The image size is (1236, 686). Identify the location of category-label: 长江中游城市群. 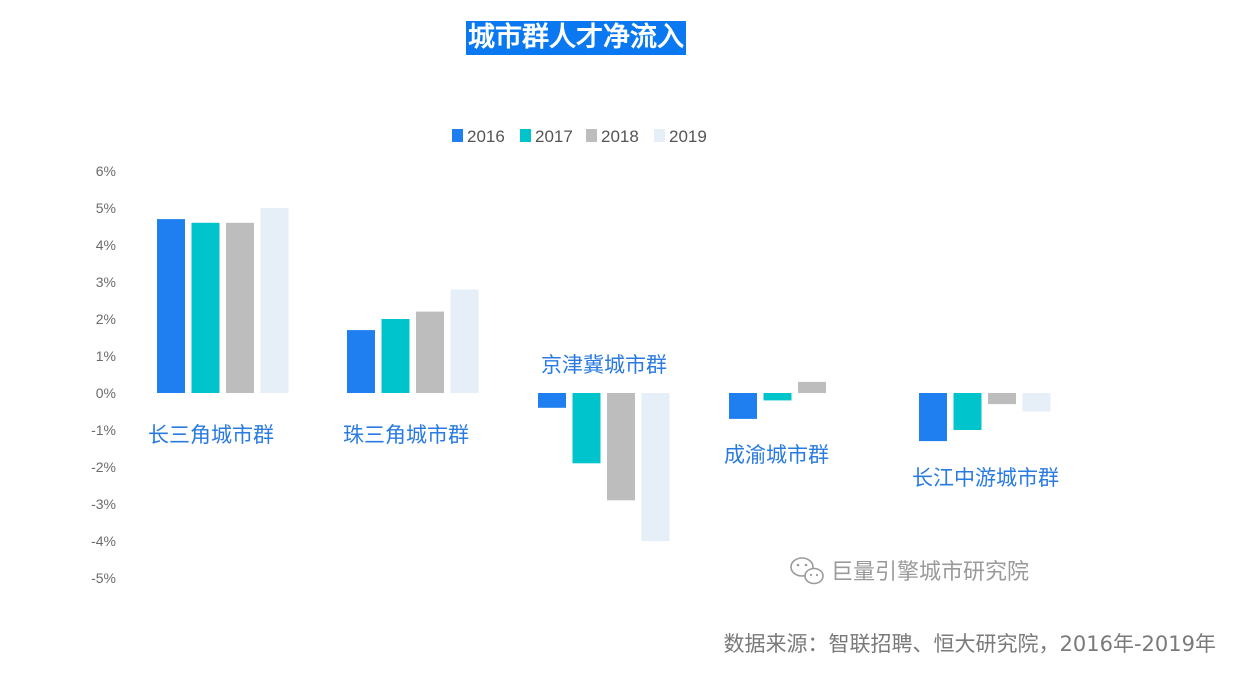
(985, 478).